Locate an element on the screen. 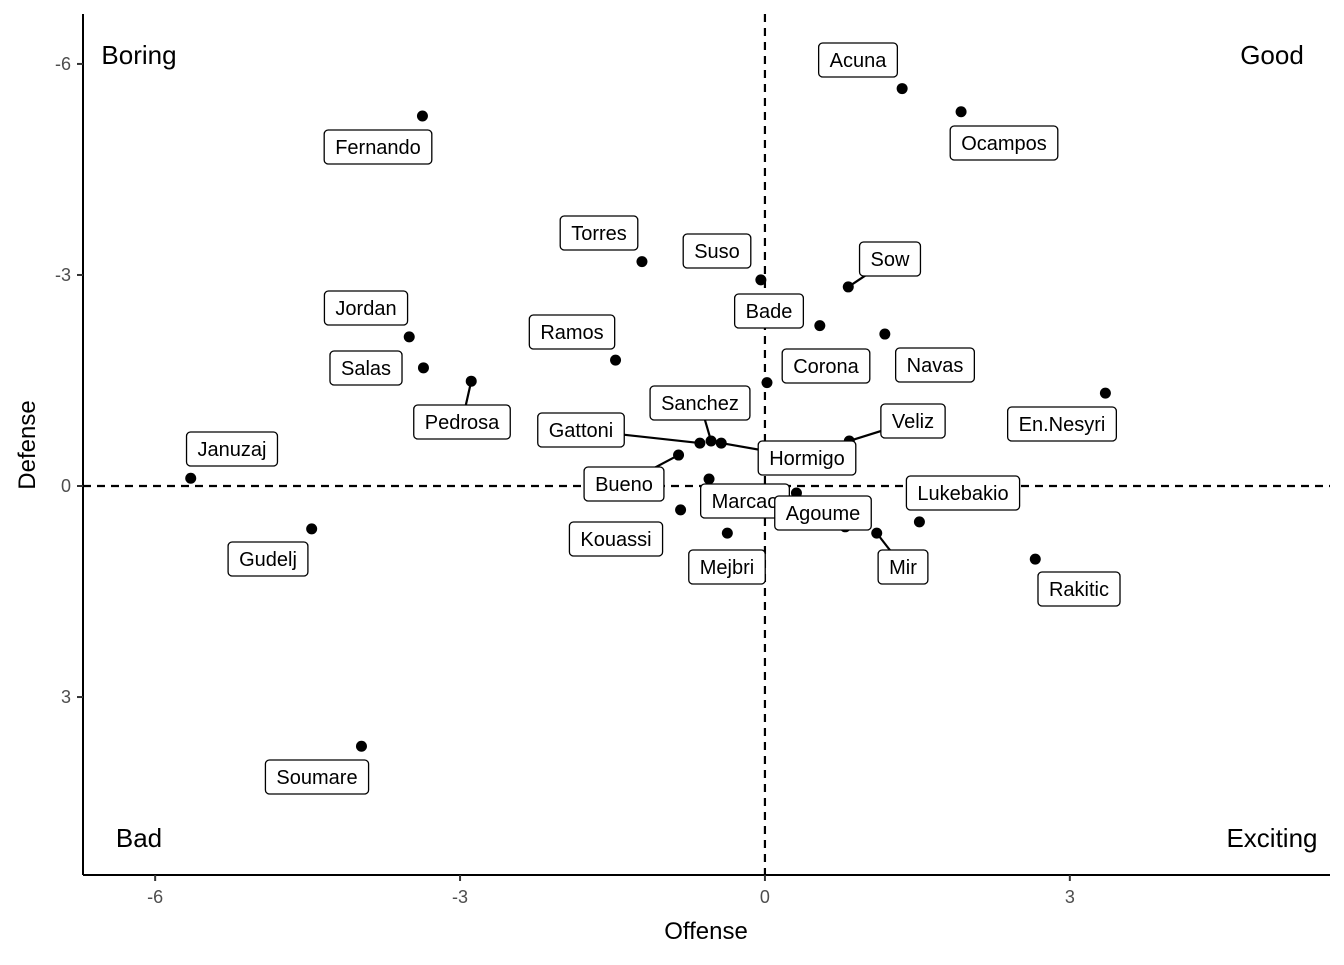 The image size is (1344, 965). point-label: Bade is located at coordinates (769, 311).